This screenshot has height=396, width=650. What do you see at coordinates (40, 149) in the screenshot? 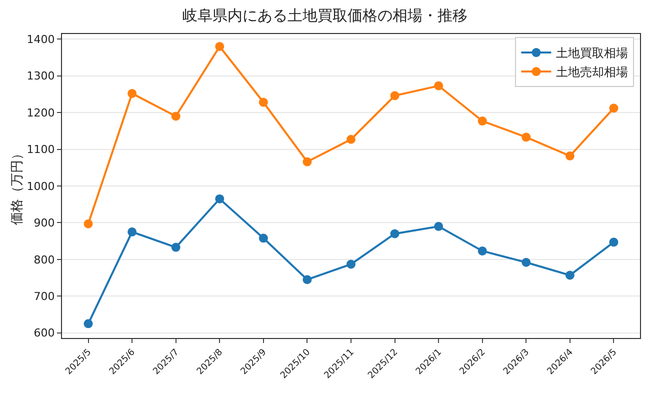
I see `y-tick-label: 1100` at bounding box center [40, 149].